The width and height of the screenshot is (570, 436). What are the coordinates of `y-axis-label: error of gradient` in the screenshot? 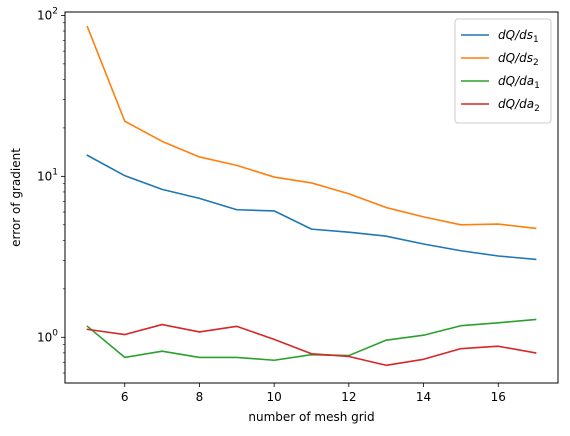 It's located at (16, 197).